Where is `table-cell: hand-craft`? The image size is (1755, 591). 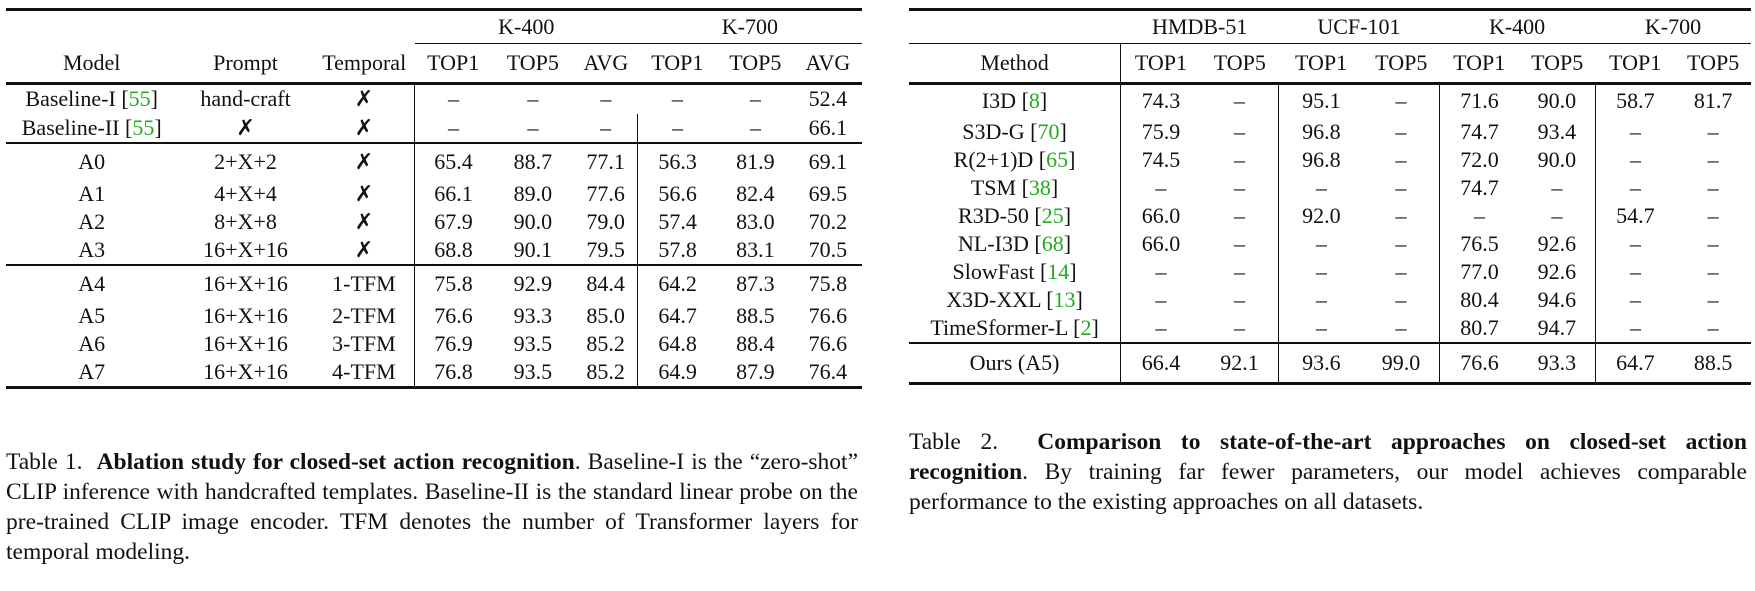
table-cell: hand-craft is located at coordinates (245, 99).